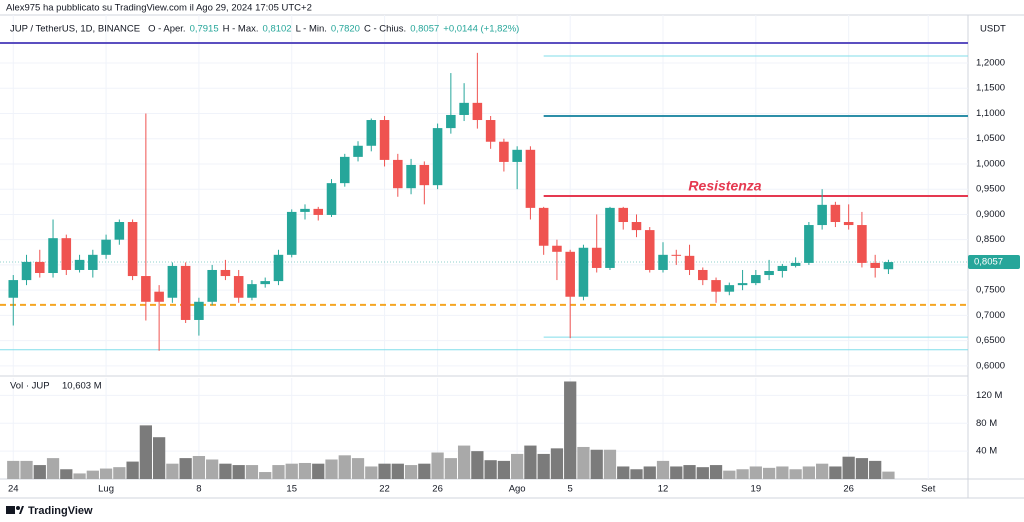  Describe the element at coordinates (986, 423) in the screenshot. I see `volume-tick-label: 80 M` at that location.